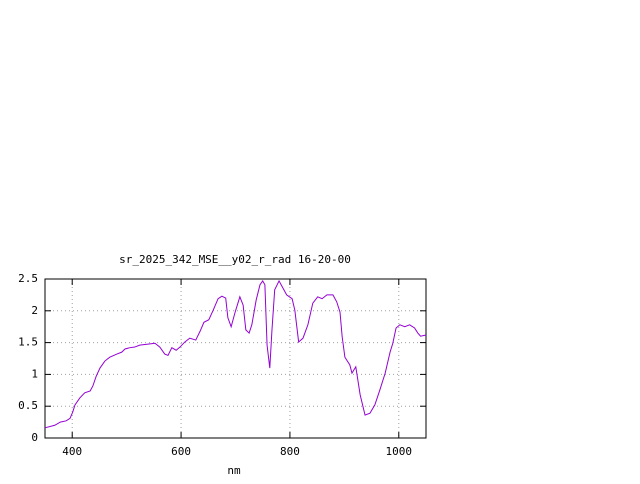 The height and width of the screenshot is (484, 640). What do you see at coordinates (234, 470) in the screenshot?
I see `x-axis-label: nm` at bounding box center [234, 470].